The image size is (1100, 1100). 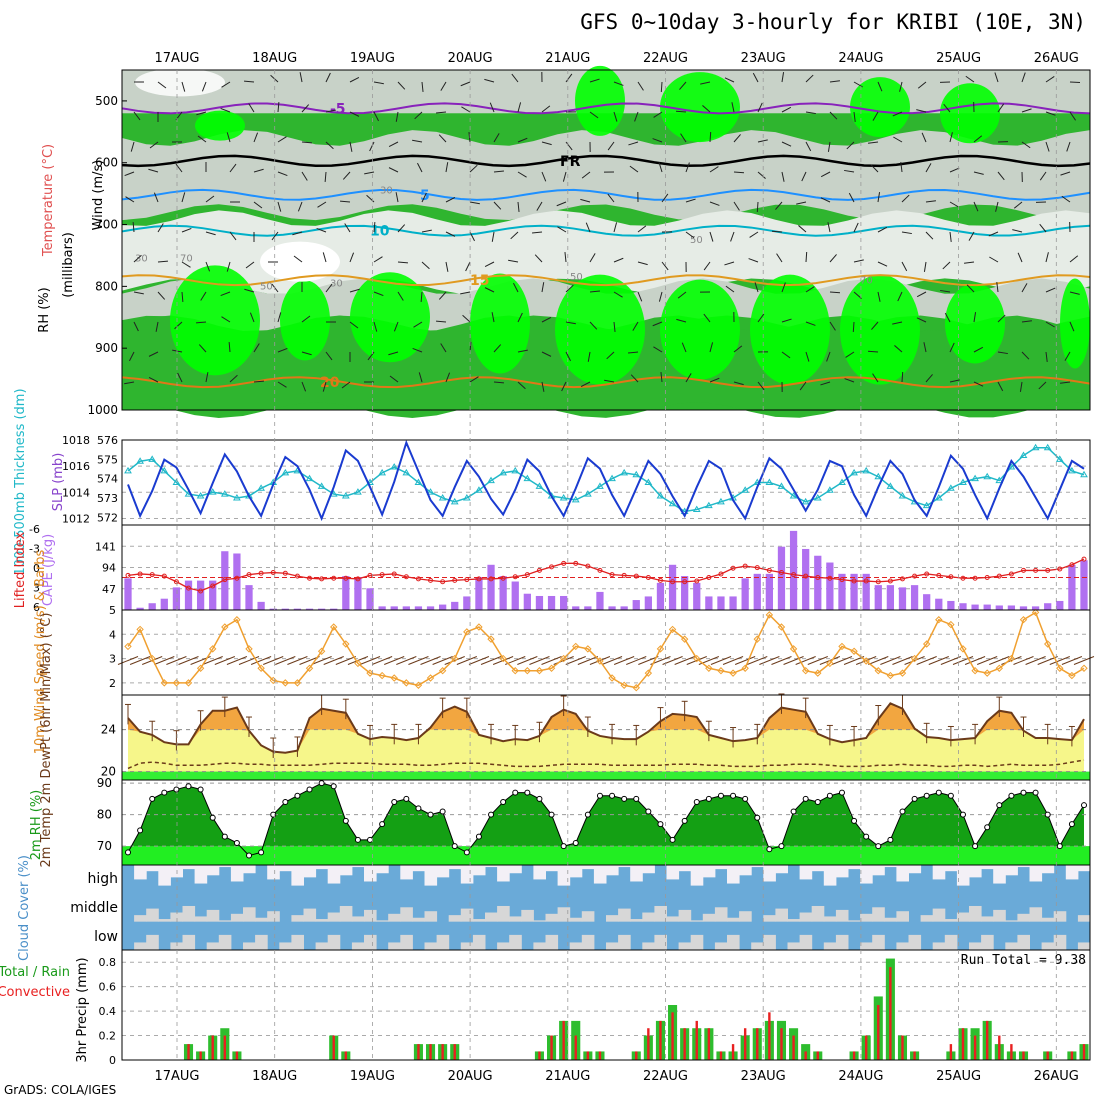 What do you see at coordinates (176, 58) in the screenshot?
I see `date-label-top: 17AUG` at bounding box center [176, 58].